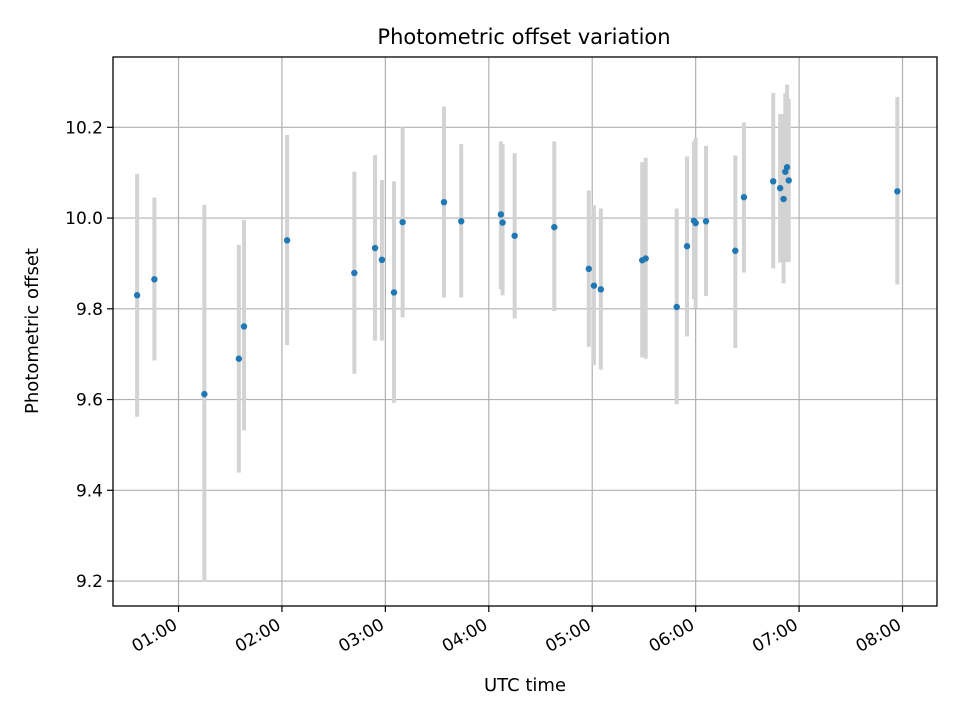 The image size is (960, 720). I want to click on y-tick-label: 9.6, so click(89, 401).